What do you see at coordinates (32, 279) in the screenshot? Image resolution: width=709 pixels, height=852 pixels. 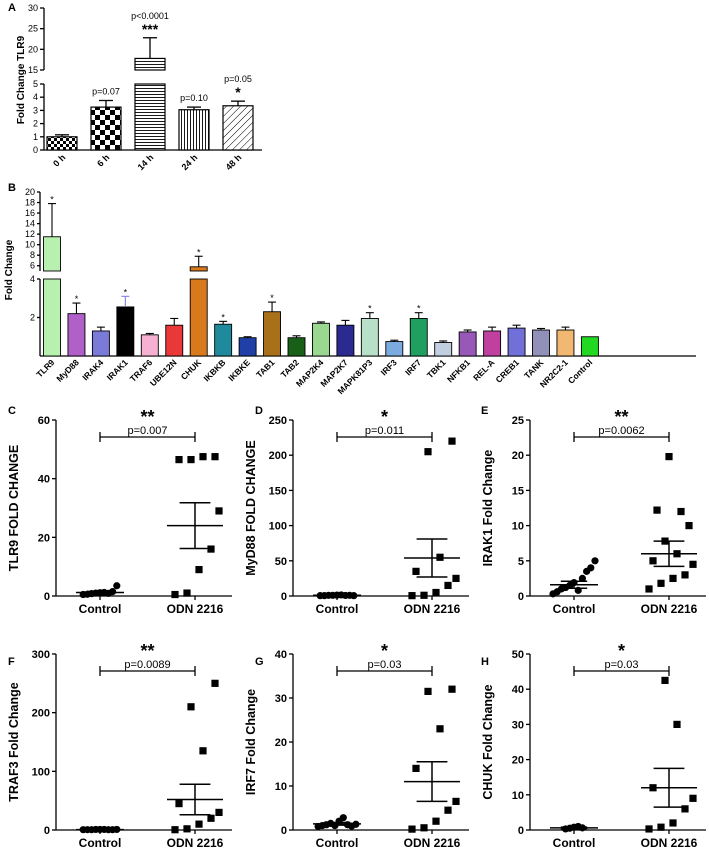 I see `y-tick-label: 4` at bounding box center [32, 279].